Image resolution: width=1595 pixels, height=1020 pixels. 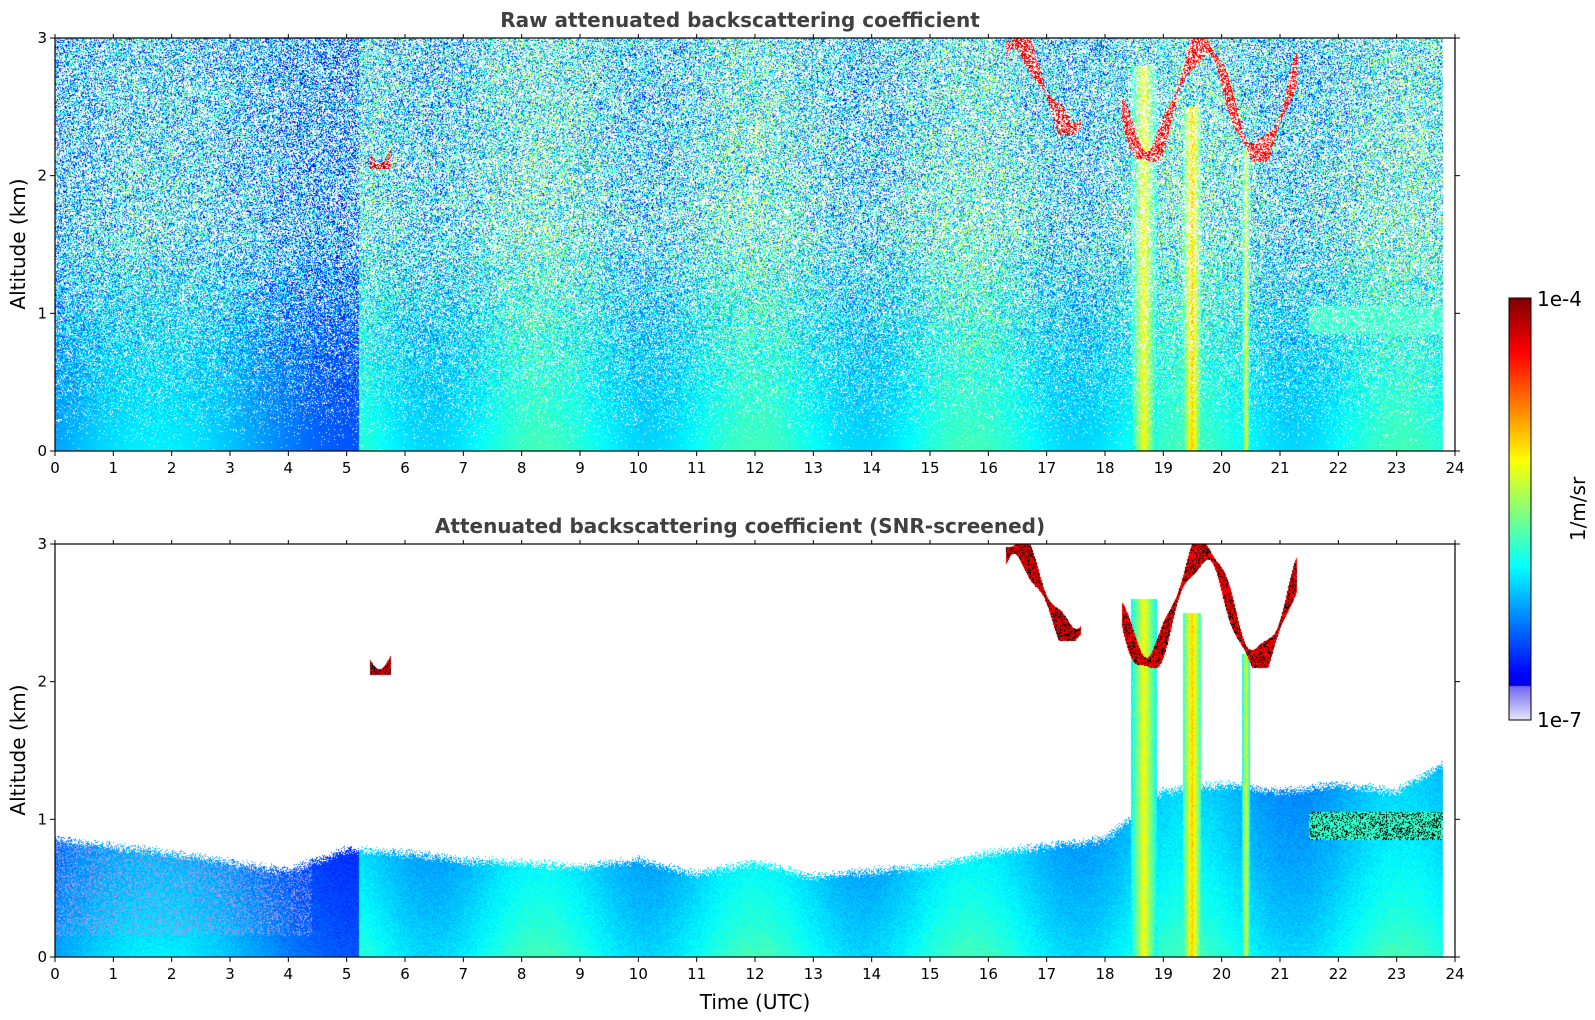 What do you see at coordinates (172, 974) in the screenshot?
I see `screened-x-tick-label: 2` at bounding box center [172, 974].